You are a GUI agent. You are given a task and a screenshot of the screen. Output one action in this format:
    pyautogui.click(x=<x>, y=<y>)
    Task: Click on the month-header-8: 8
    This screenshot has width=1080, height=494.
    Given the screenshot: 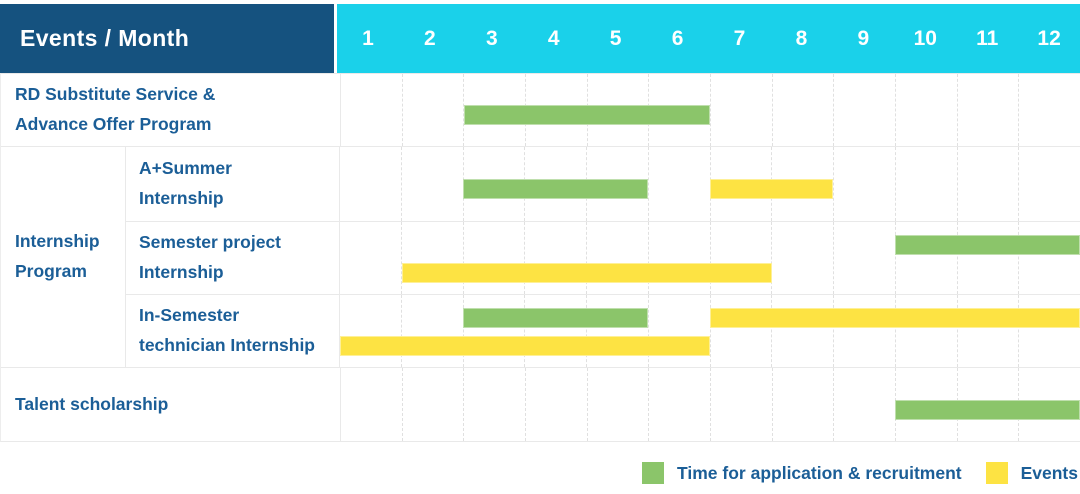 What is the action you would take?
    pyautogui.click(x=801, y=38)
    